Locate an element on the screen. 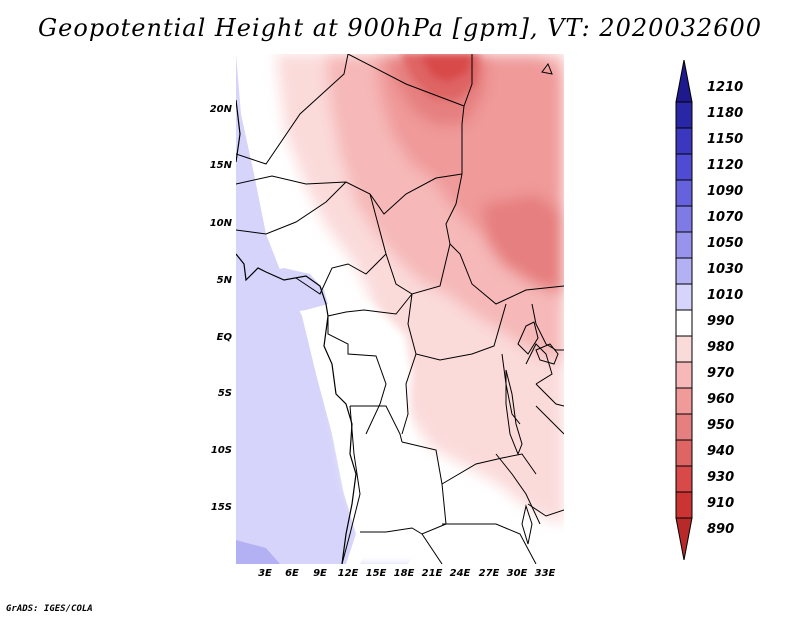 The width and height of the screenshot is (800, 618). lon-label-27e: 27E is located at coordinates (489, 573).